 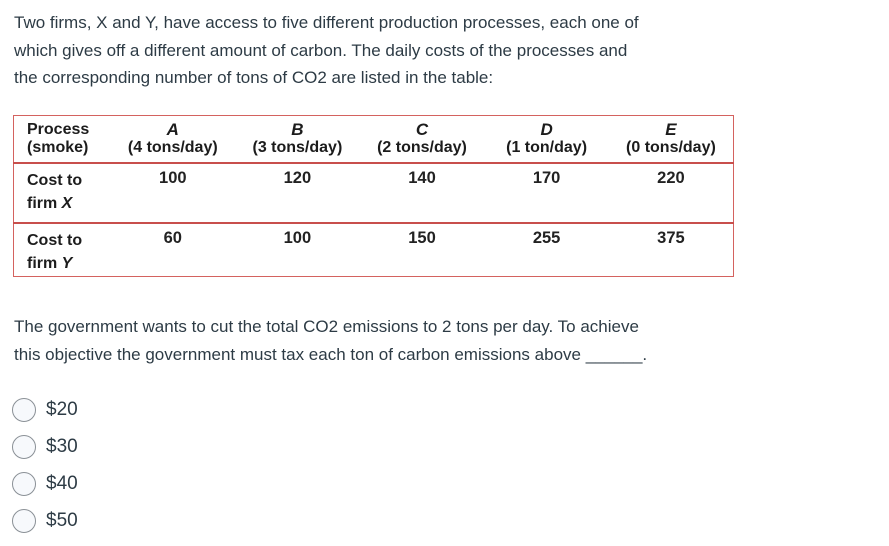 I want to click on row-label-firm-y: Cost to firm Y, so click(x=62, y=250).